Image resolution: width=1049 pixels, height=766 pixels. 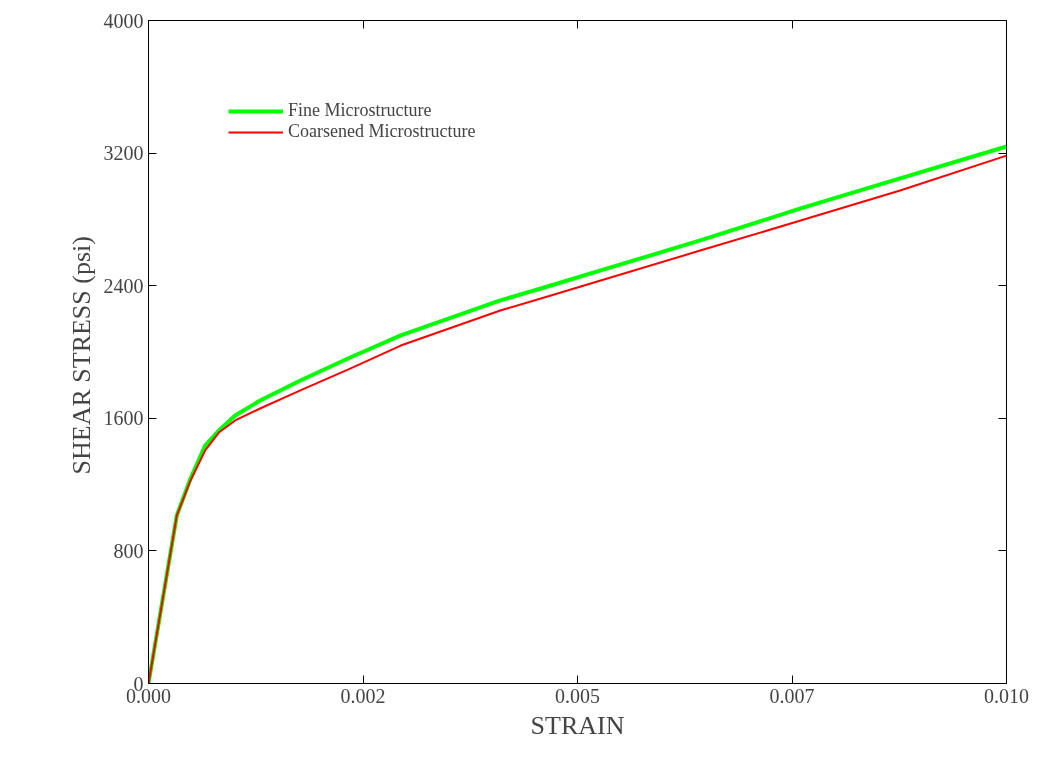 I want to click on x-tick-label: 0.010, so click(x=1006, y=695).